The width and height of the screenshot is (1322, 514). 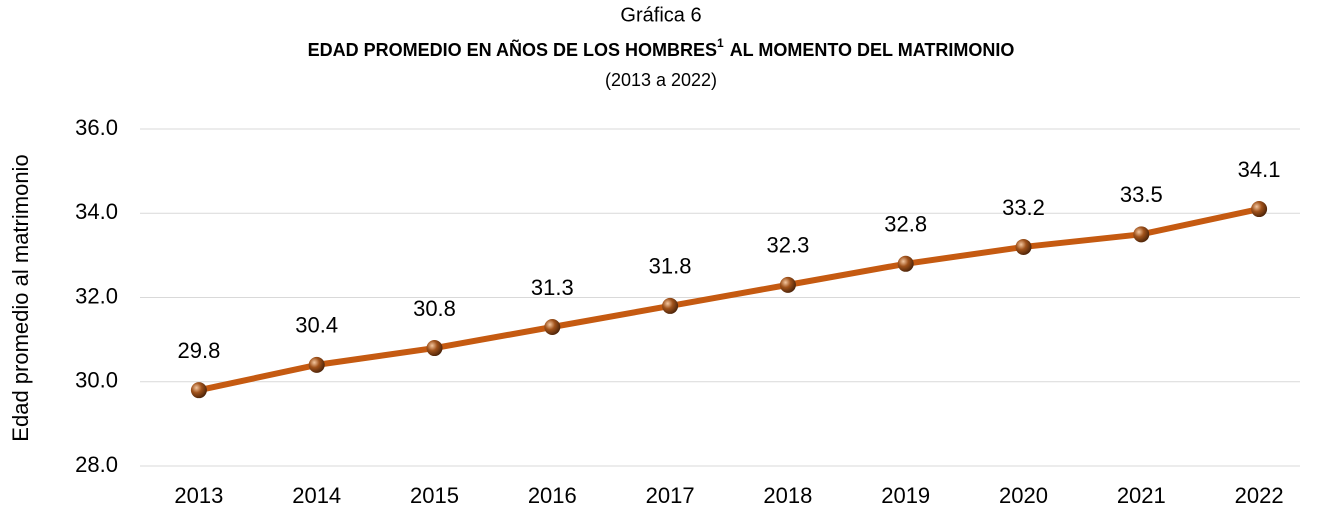 I want to click on x-tick-label: 2018, so click(x=787, y=495).